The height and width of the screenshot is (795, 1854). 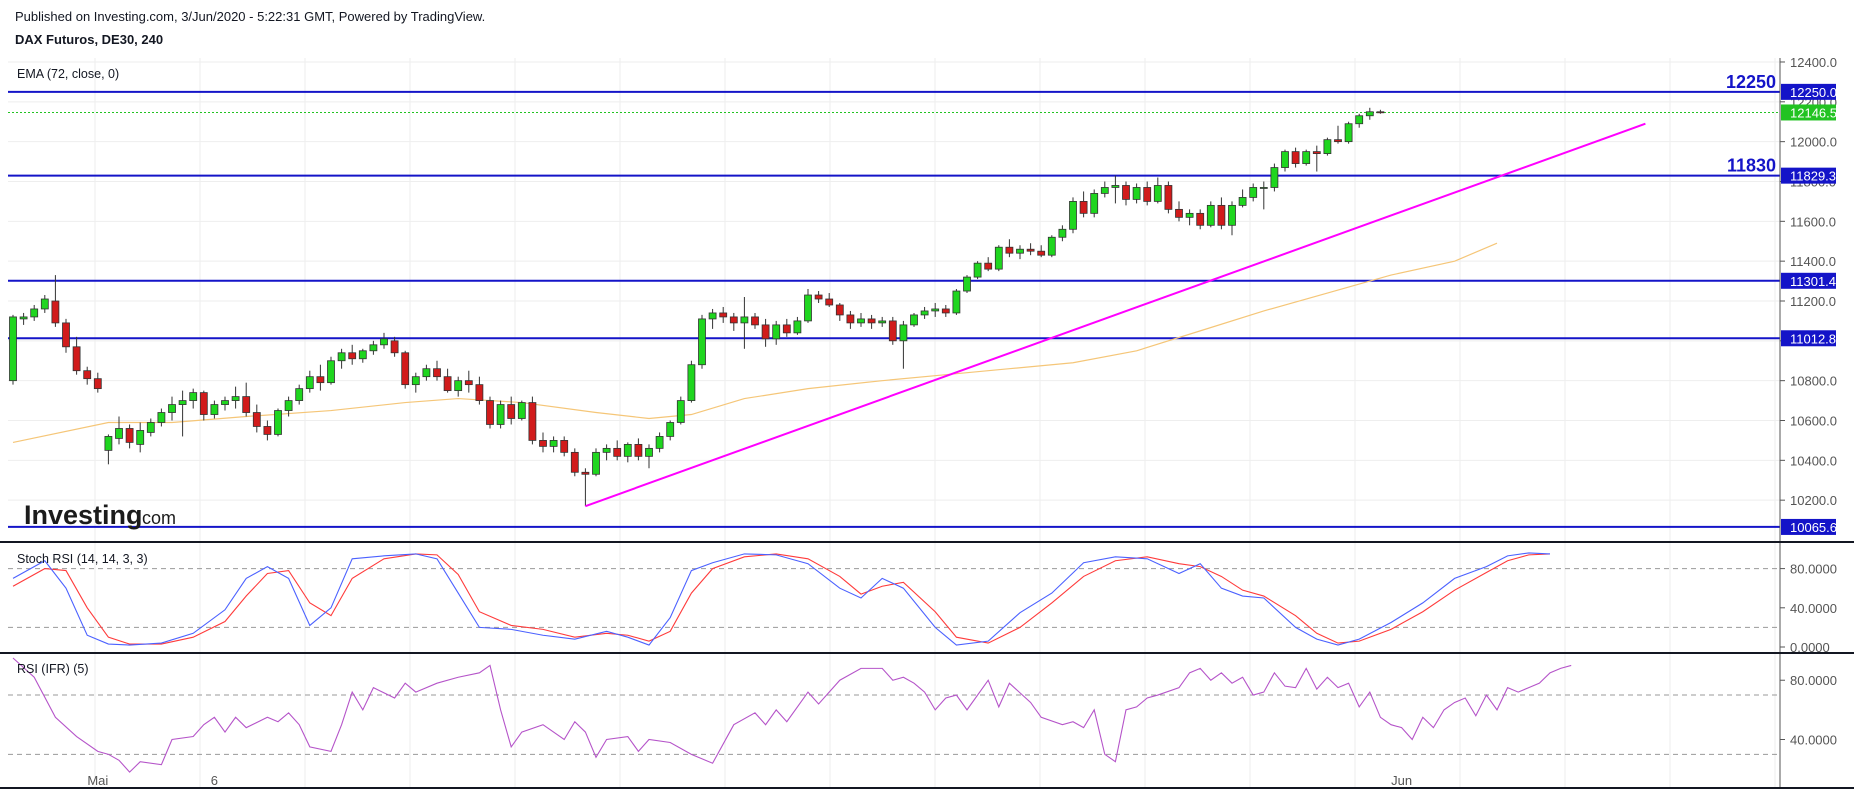 I want to click on time-axis: Mai 6 Jun, so click(x=749, y=780).